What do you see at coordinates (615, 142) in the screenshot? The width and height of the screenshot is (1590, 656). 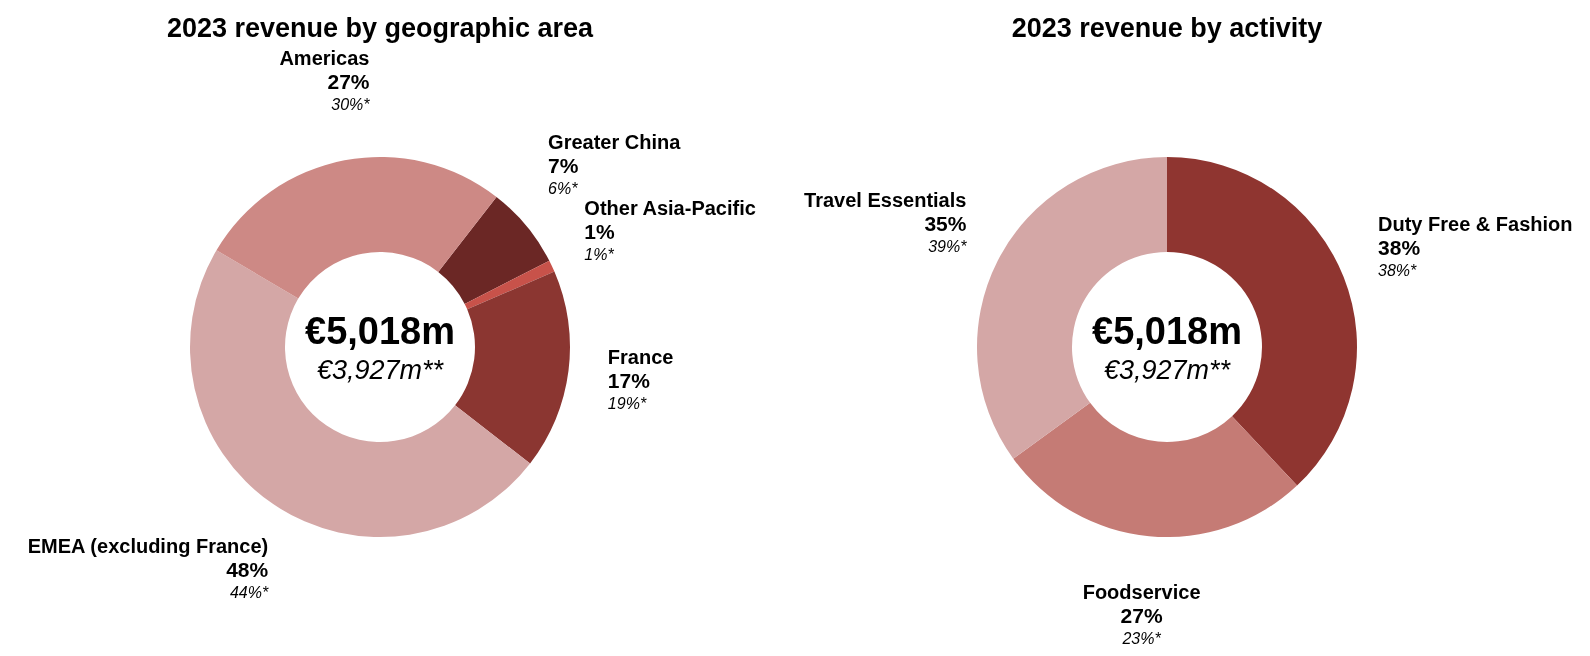 I see `slice-label: Greater China` at bounding box center [615, 142].